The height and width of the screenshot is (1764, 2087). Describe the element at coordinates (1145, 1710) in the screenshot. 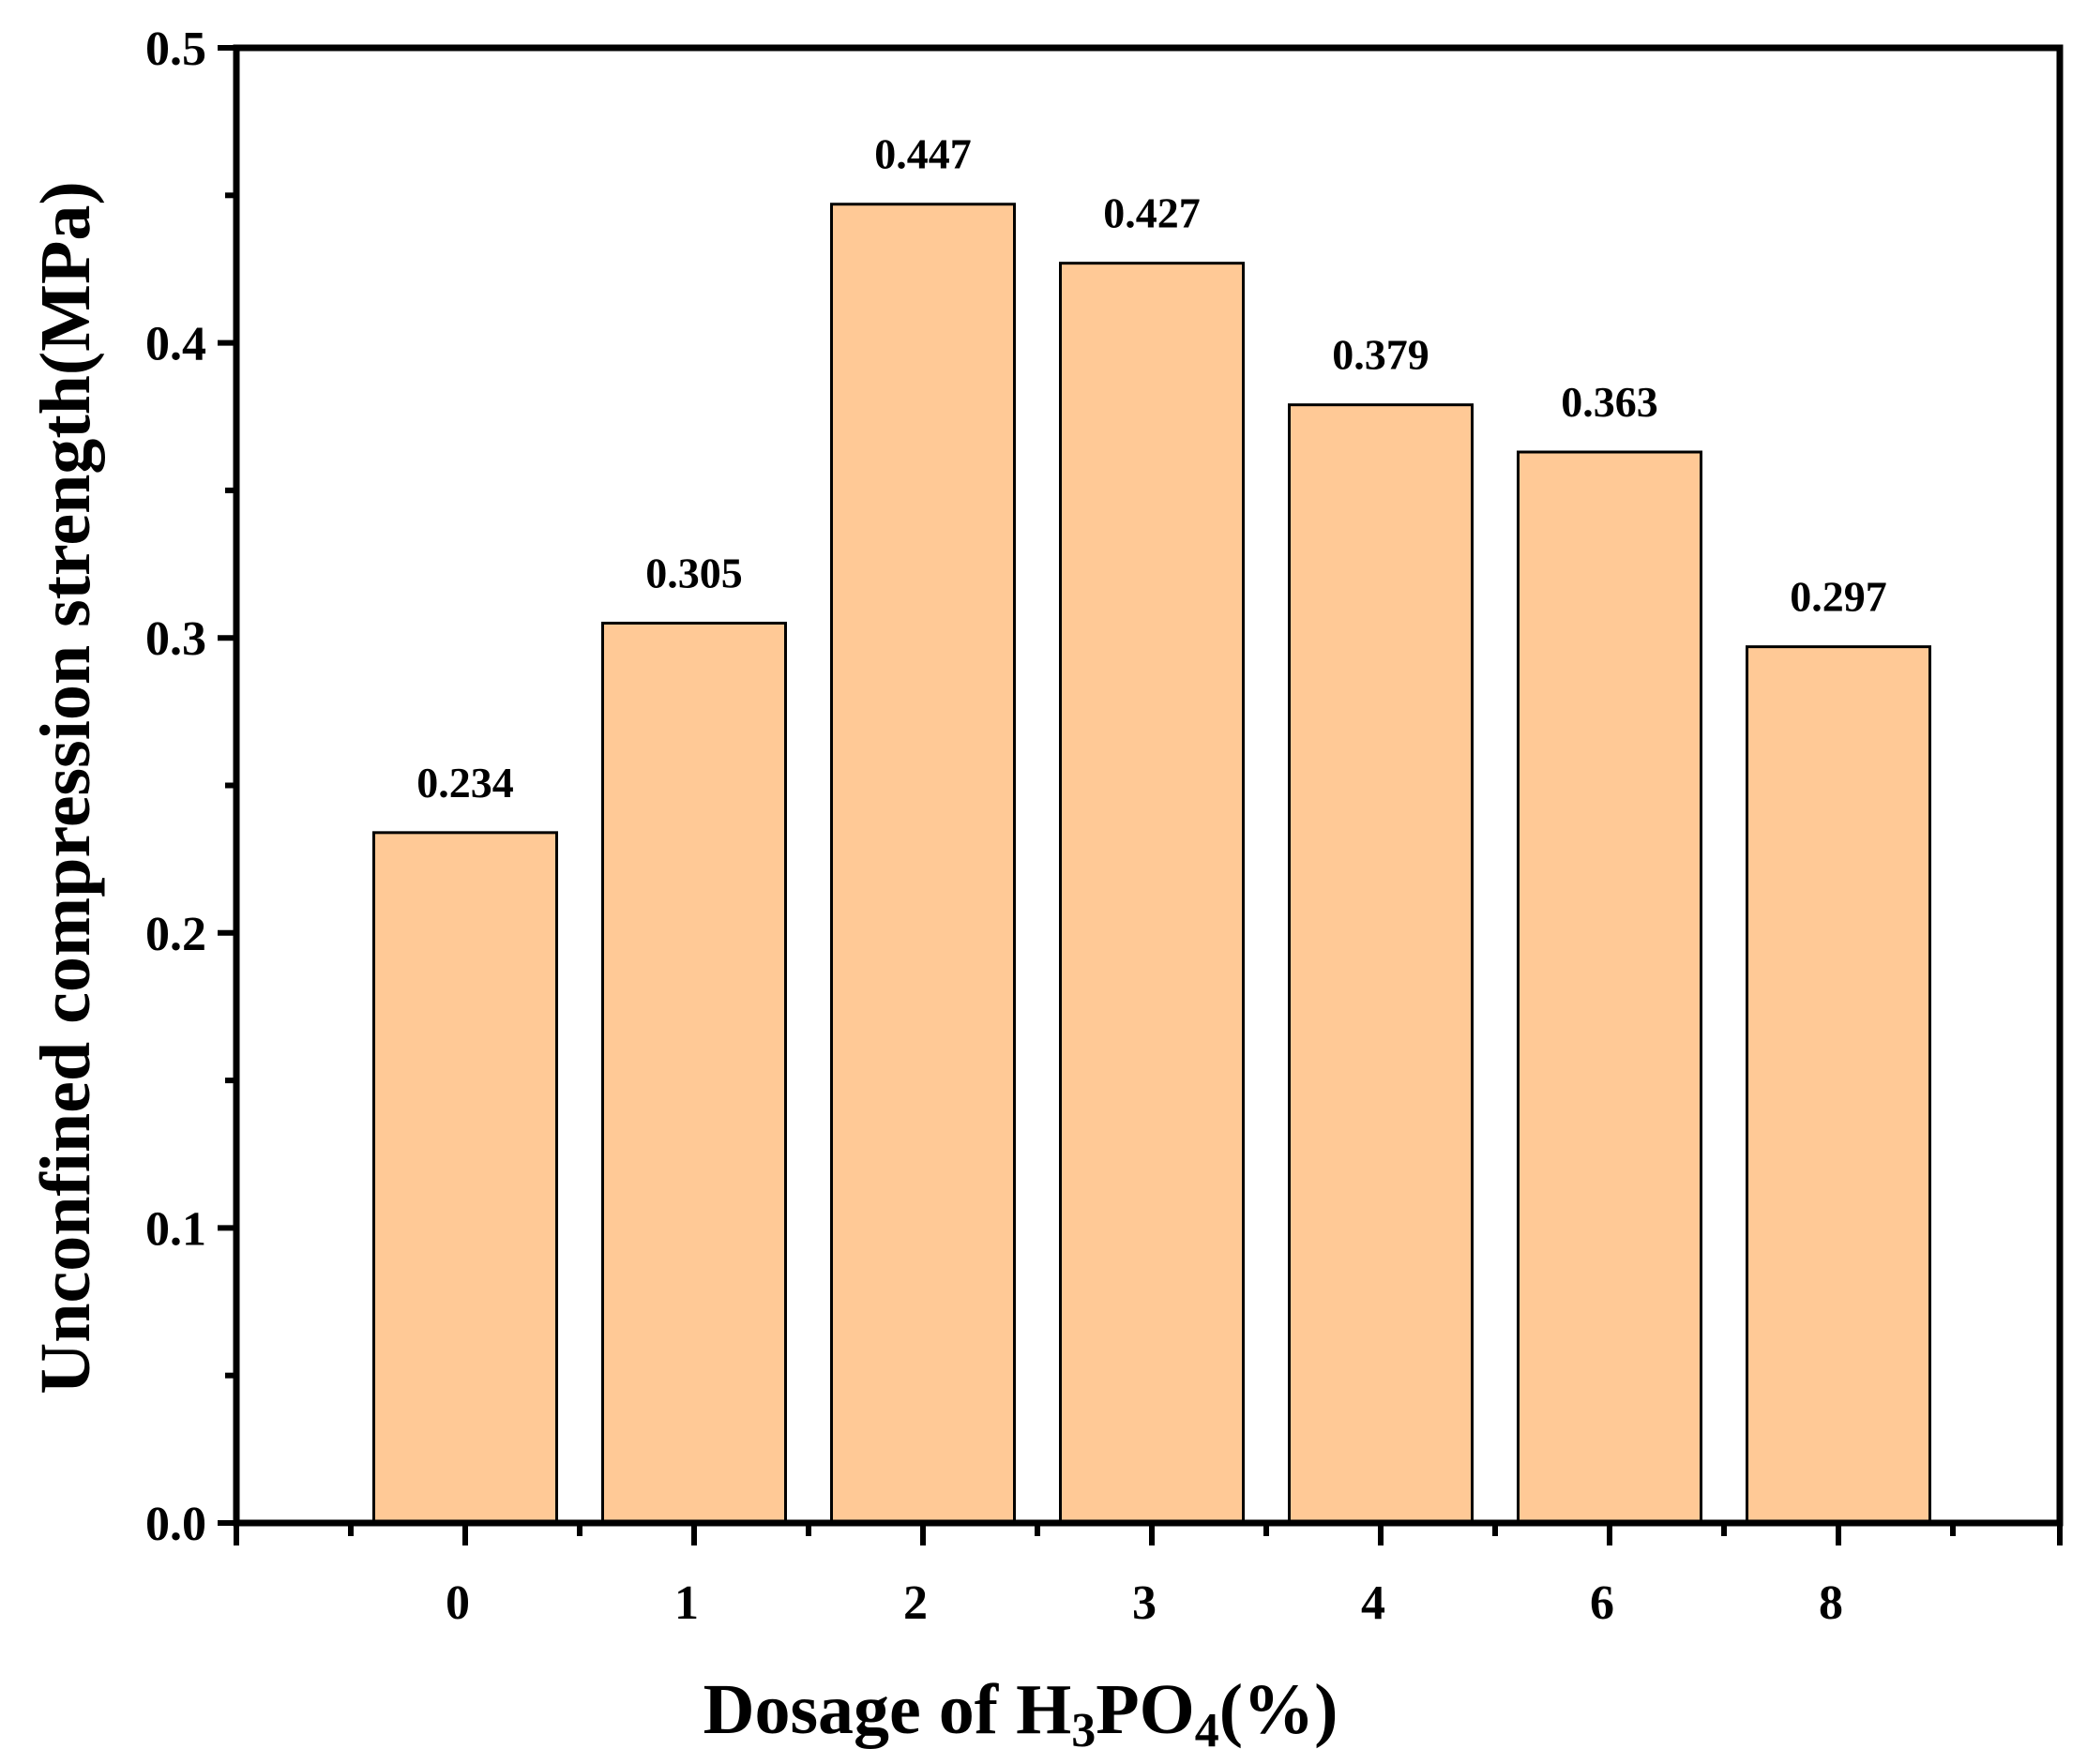

I see `x-axis-title-mid: PO` at that location.